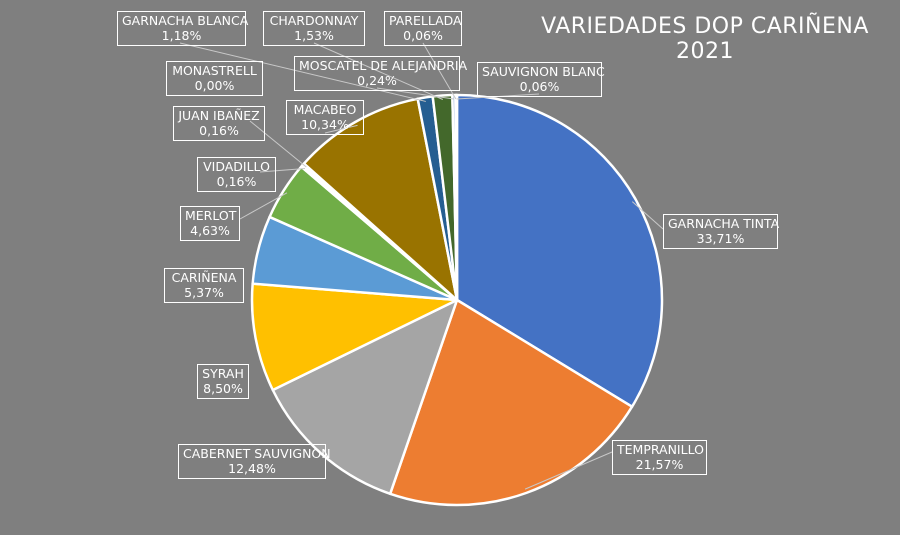 The width and height of the screenshot is (900, 535). I want to click on data-label-cabernet-sauvignon: CABERNET SAUVIGNON 12,48%, so click(254, 461).